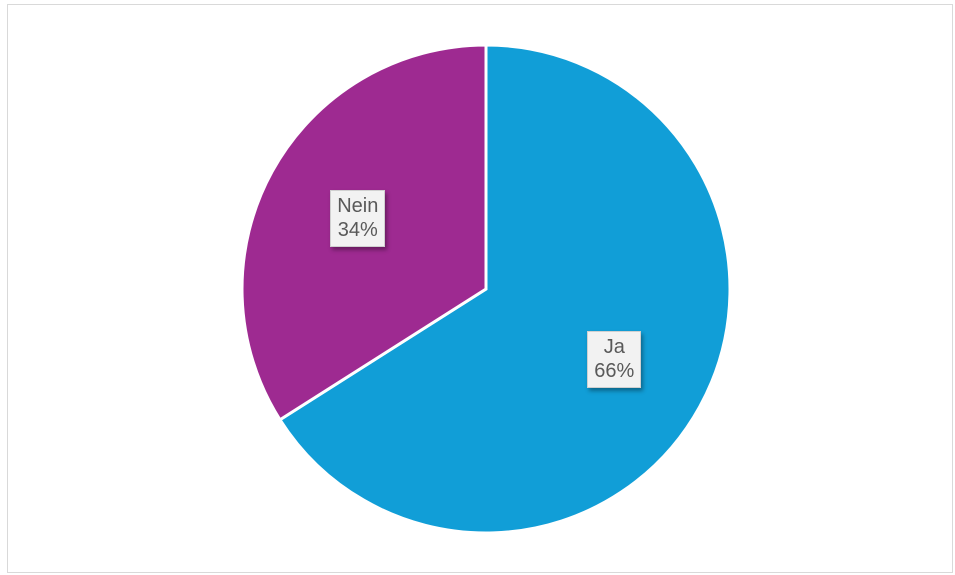  Describe the element at coordinates (614, 371) in the screenshot. I see `data-label-value: 66%` at that location.